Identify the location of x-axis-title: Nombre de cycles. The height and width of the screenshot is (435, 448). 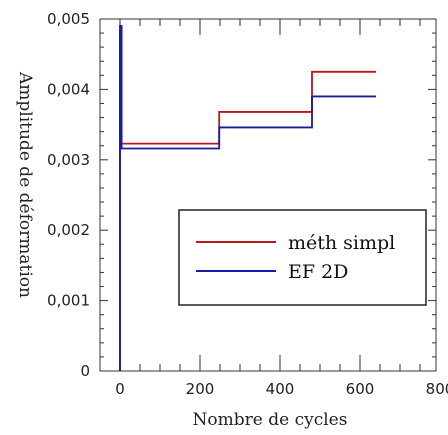
(270, 420).